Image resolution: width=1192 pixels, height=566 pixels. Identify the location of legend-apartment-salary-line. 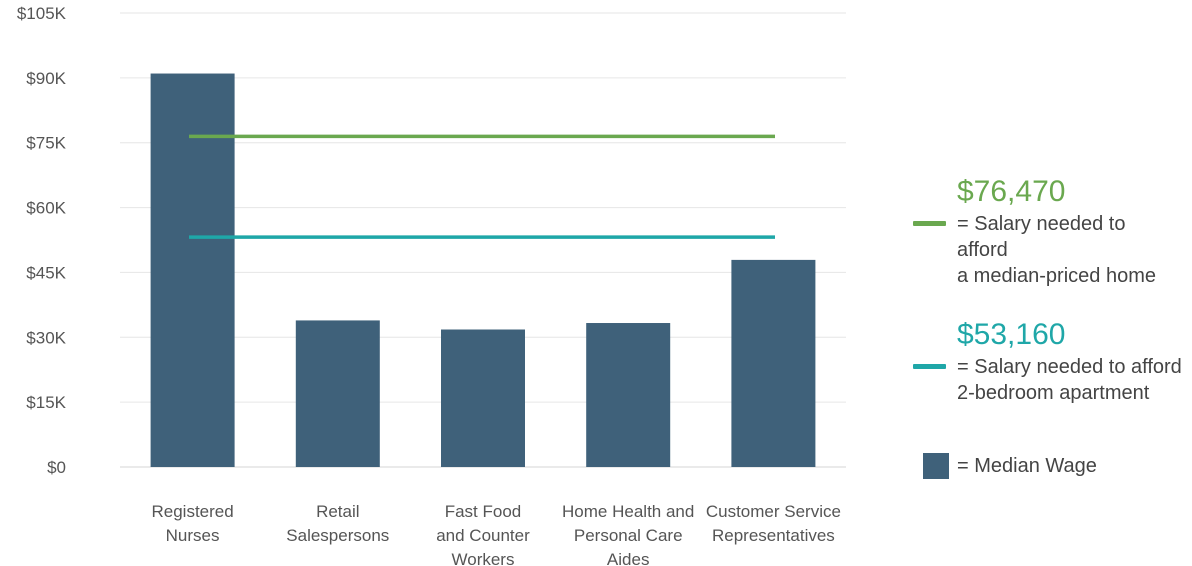
(929, 366).